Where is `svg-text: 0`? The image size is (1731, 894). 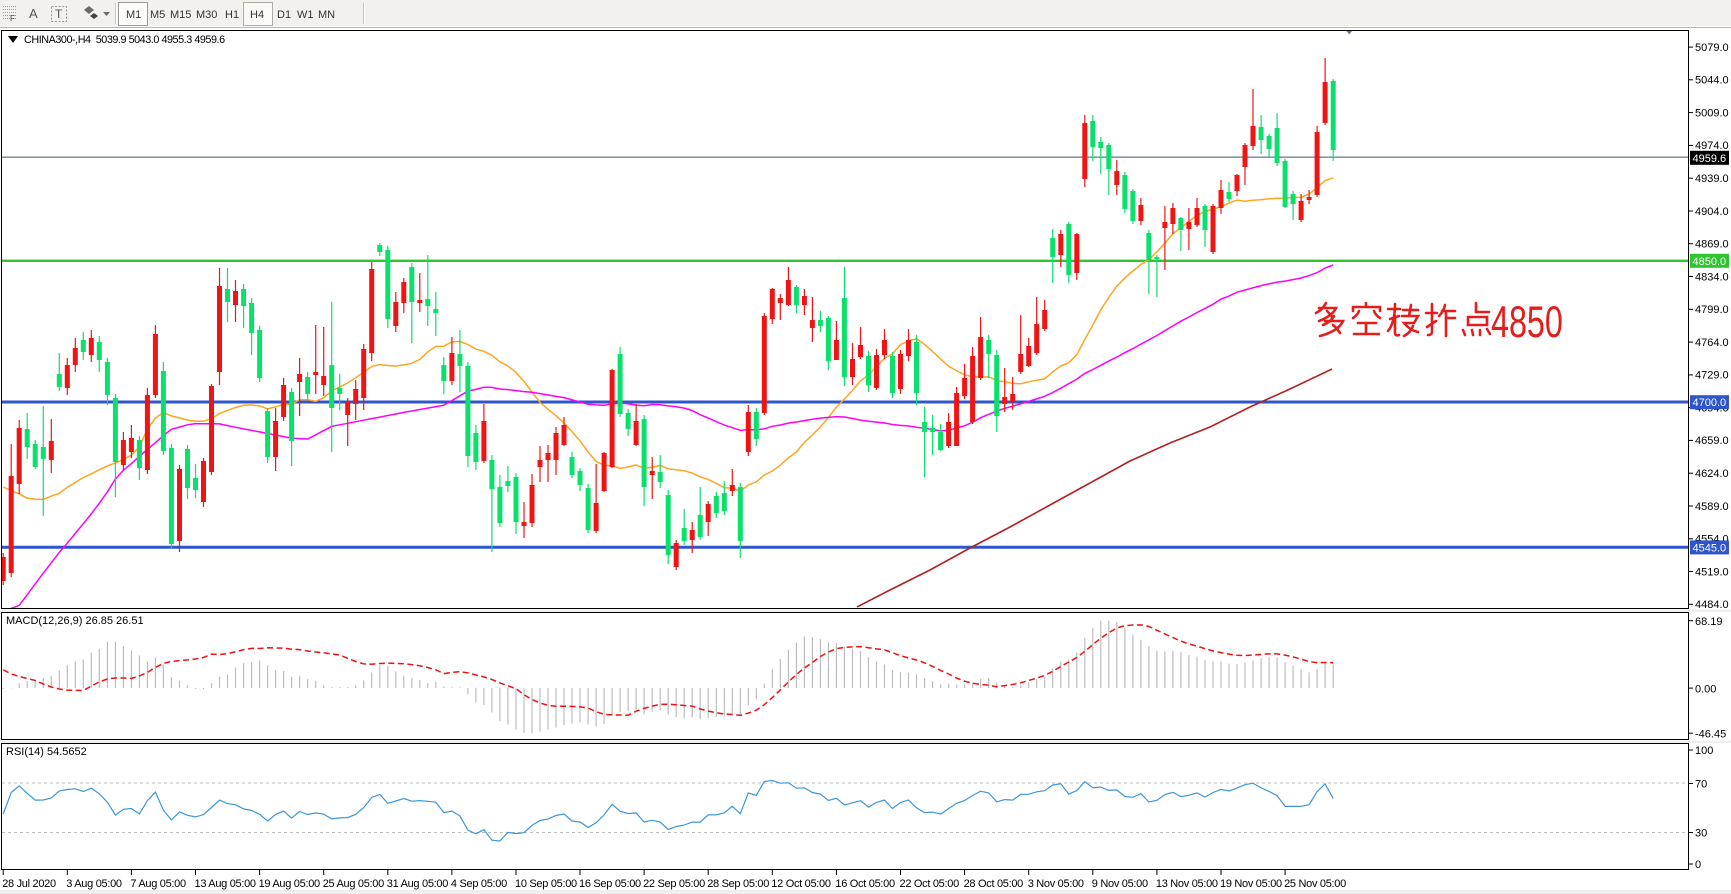 svg-text: 0 is located at coordinates (1698, 865).